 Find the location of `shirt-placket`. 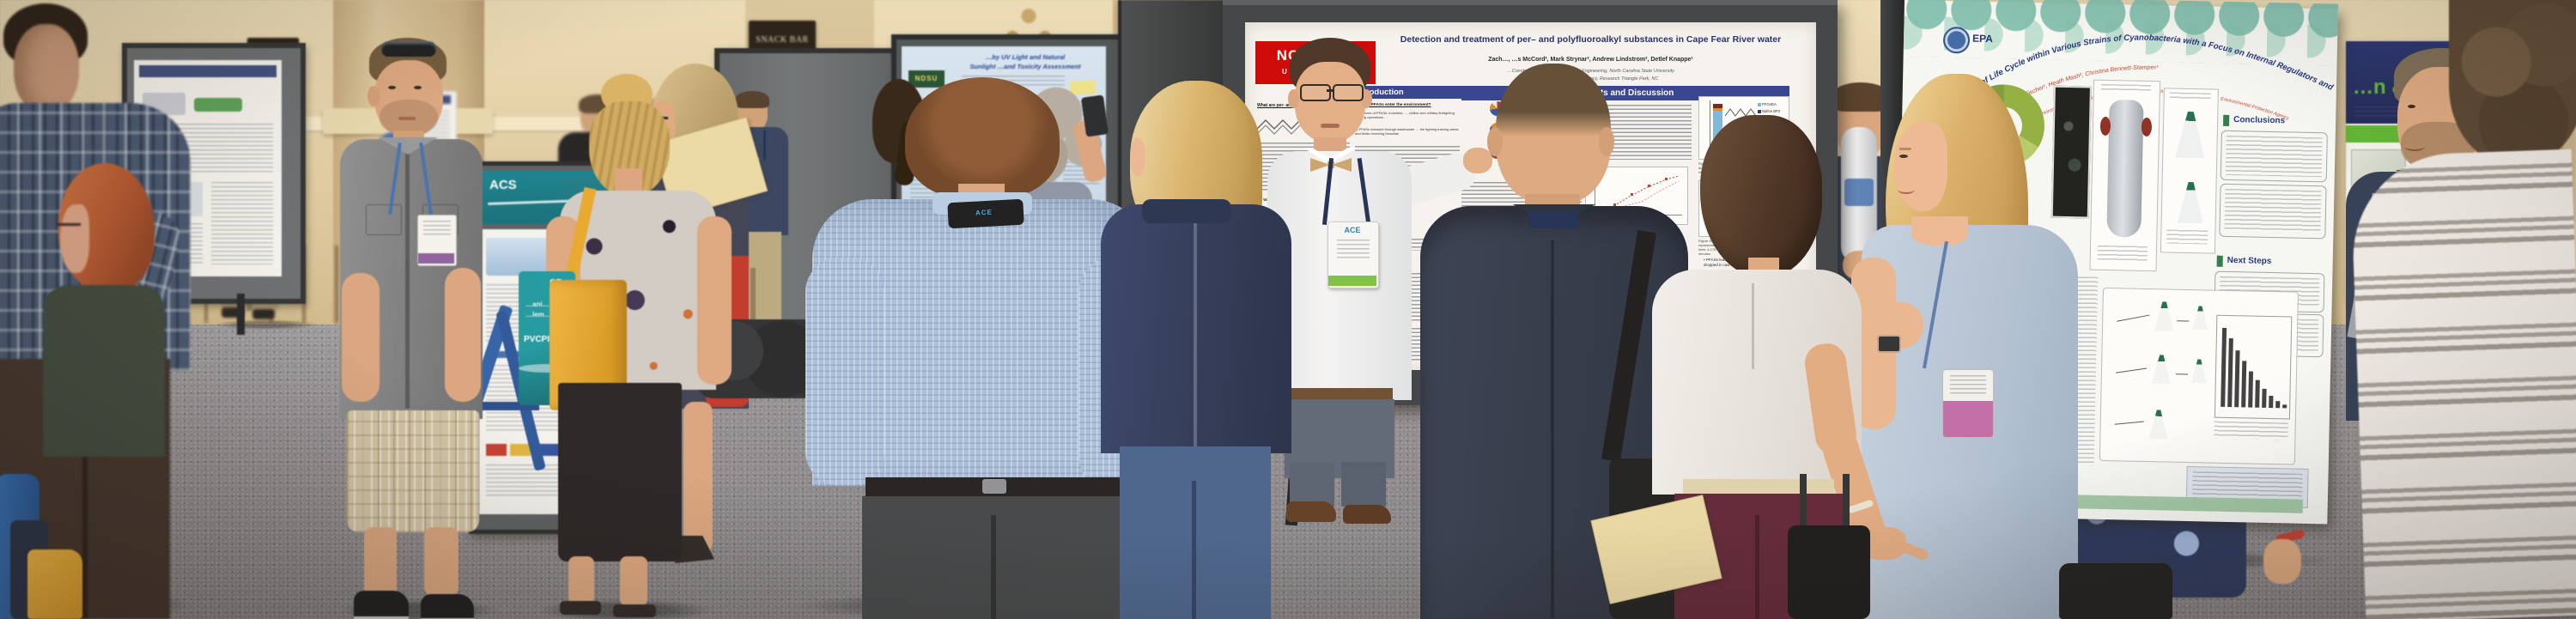

shirt-placket is located at coordinates (408, 280).